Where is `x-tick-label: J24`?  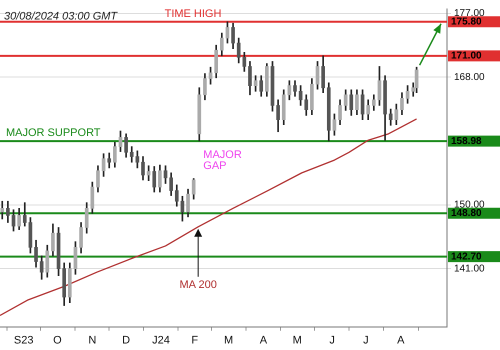
x-tick-label: J24 is located at coordinates (161, 340).